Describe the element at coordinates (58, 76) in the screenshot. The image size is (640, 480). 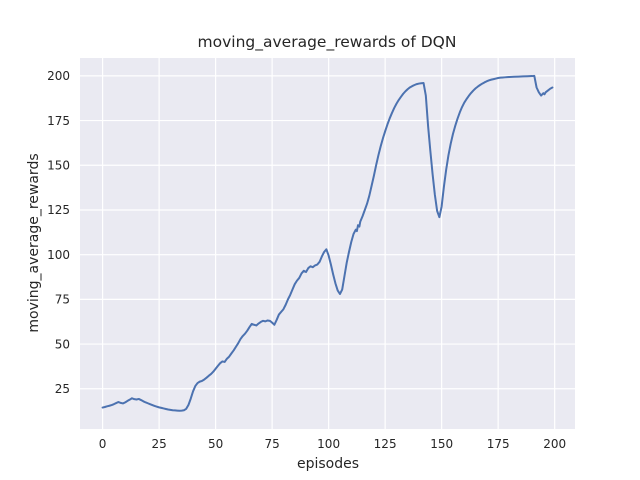
I see `y-tick-label: 200` at that location.